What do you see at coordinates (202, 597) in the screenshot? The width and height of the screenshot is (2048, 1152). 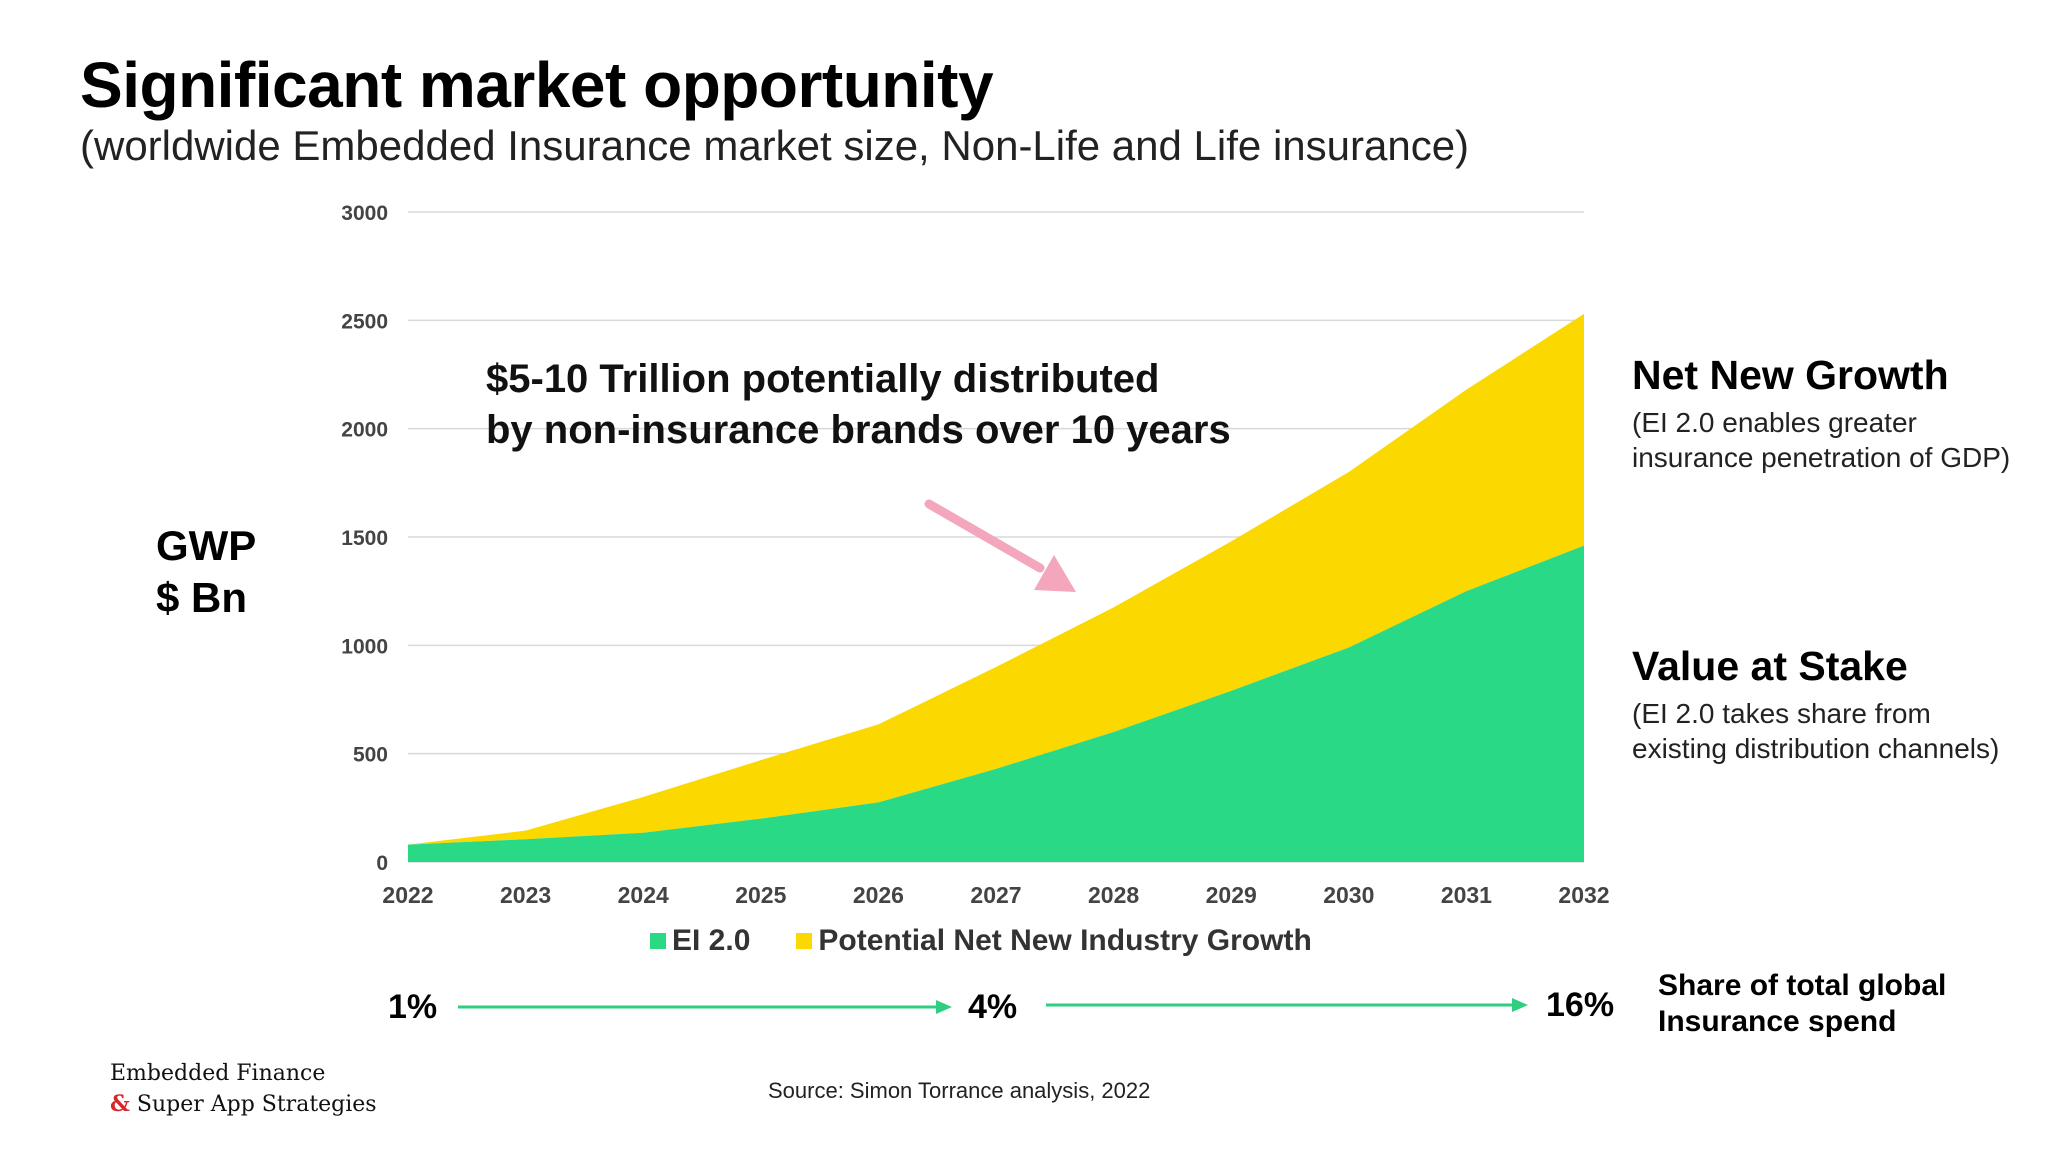 I see `y-axis-label-line2: $ Bn` at bounding box center [202, 597].